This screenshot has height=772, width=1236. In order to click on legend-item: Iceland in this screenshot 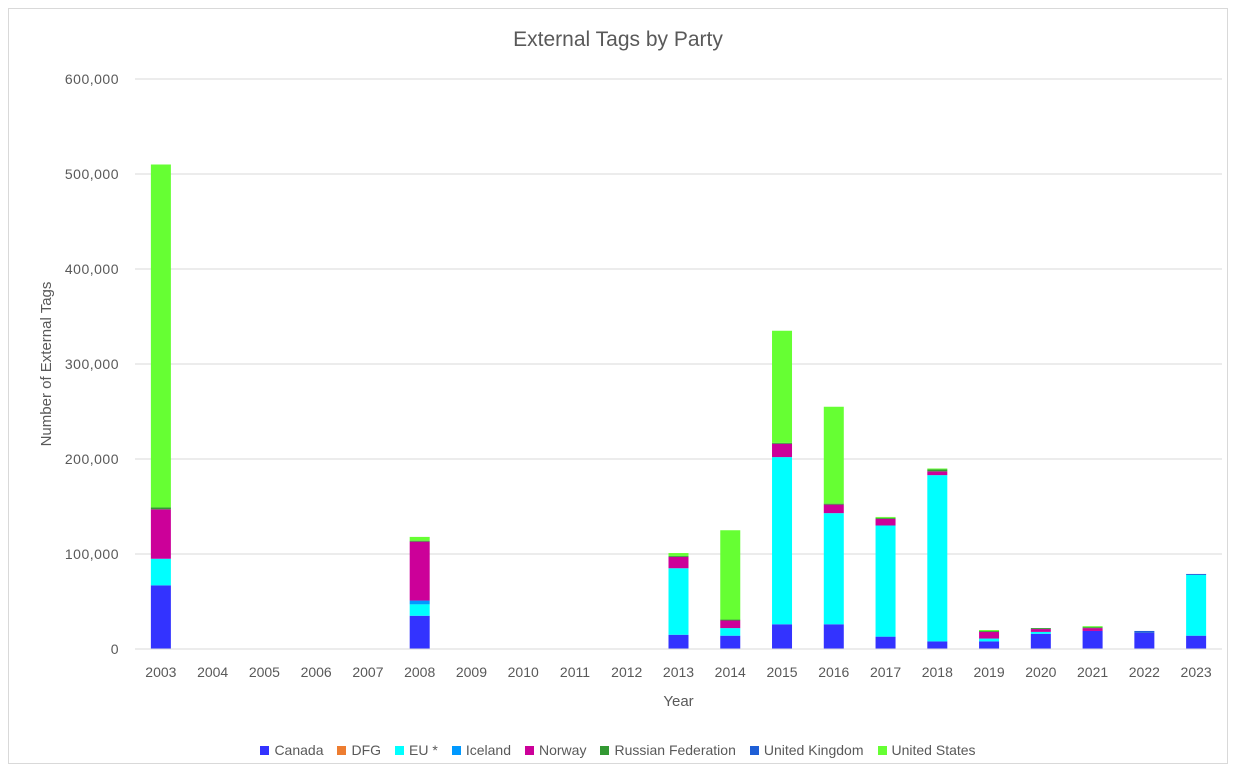, I will do `click(481, 750)`.